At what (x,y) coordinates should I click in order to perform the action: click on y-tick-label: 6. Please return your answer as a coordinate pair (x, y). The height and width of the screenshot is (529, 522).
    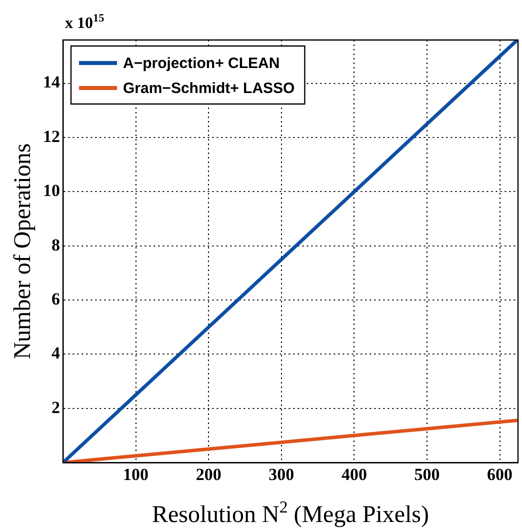
    Looking at the image, I should click on (56, 298).